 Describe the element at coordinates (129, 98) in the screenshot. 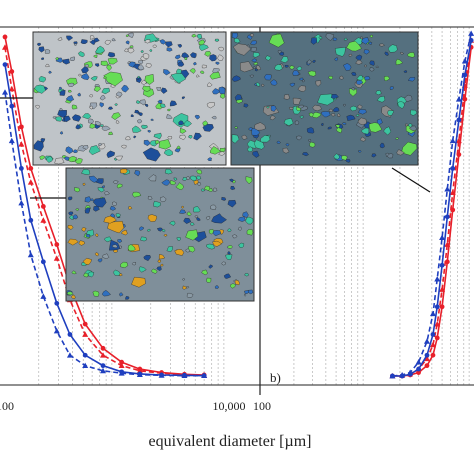

I see `micrograph-top-left` at that location.